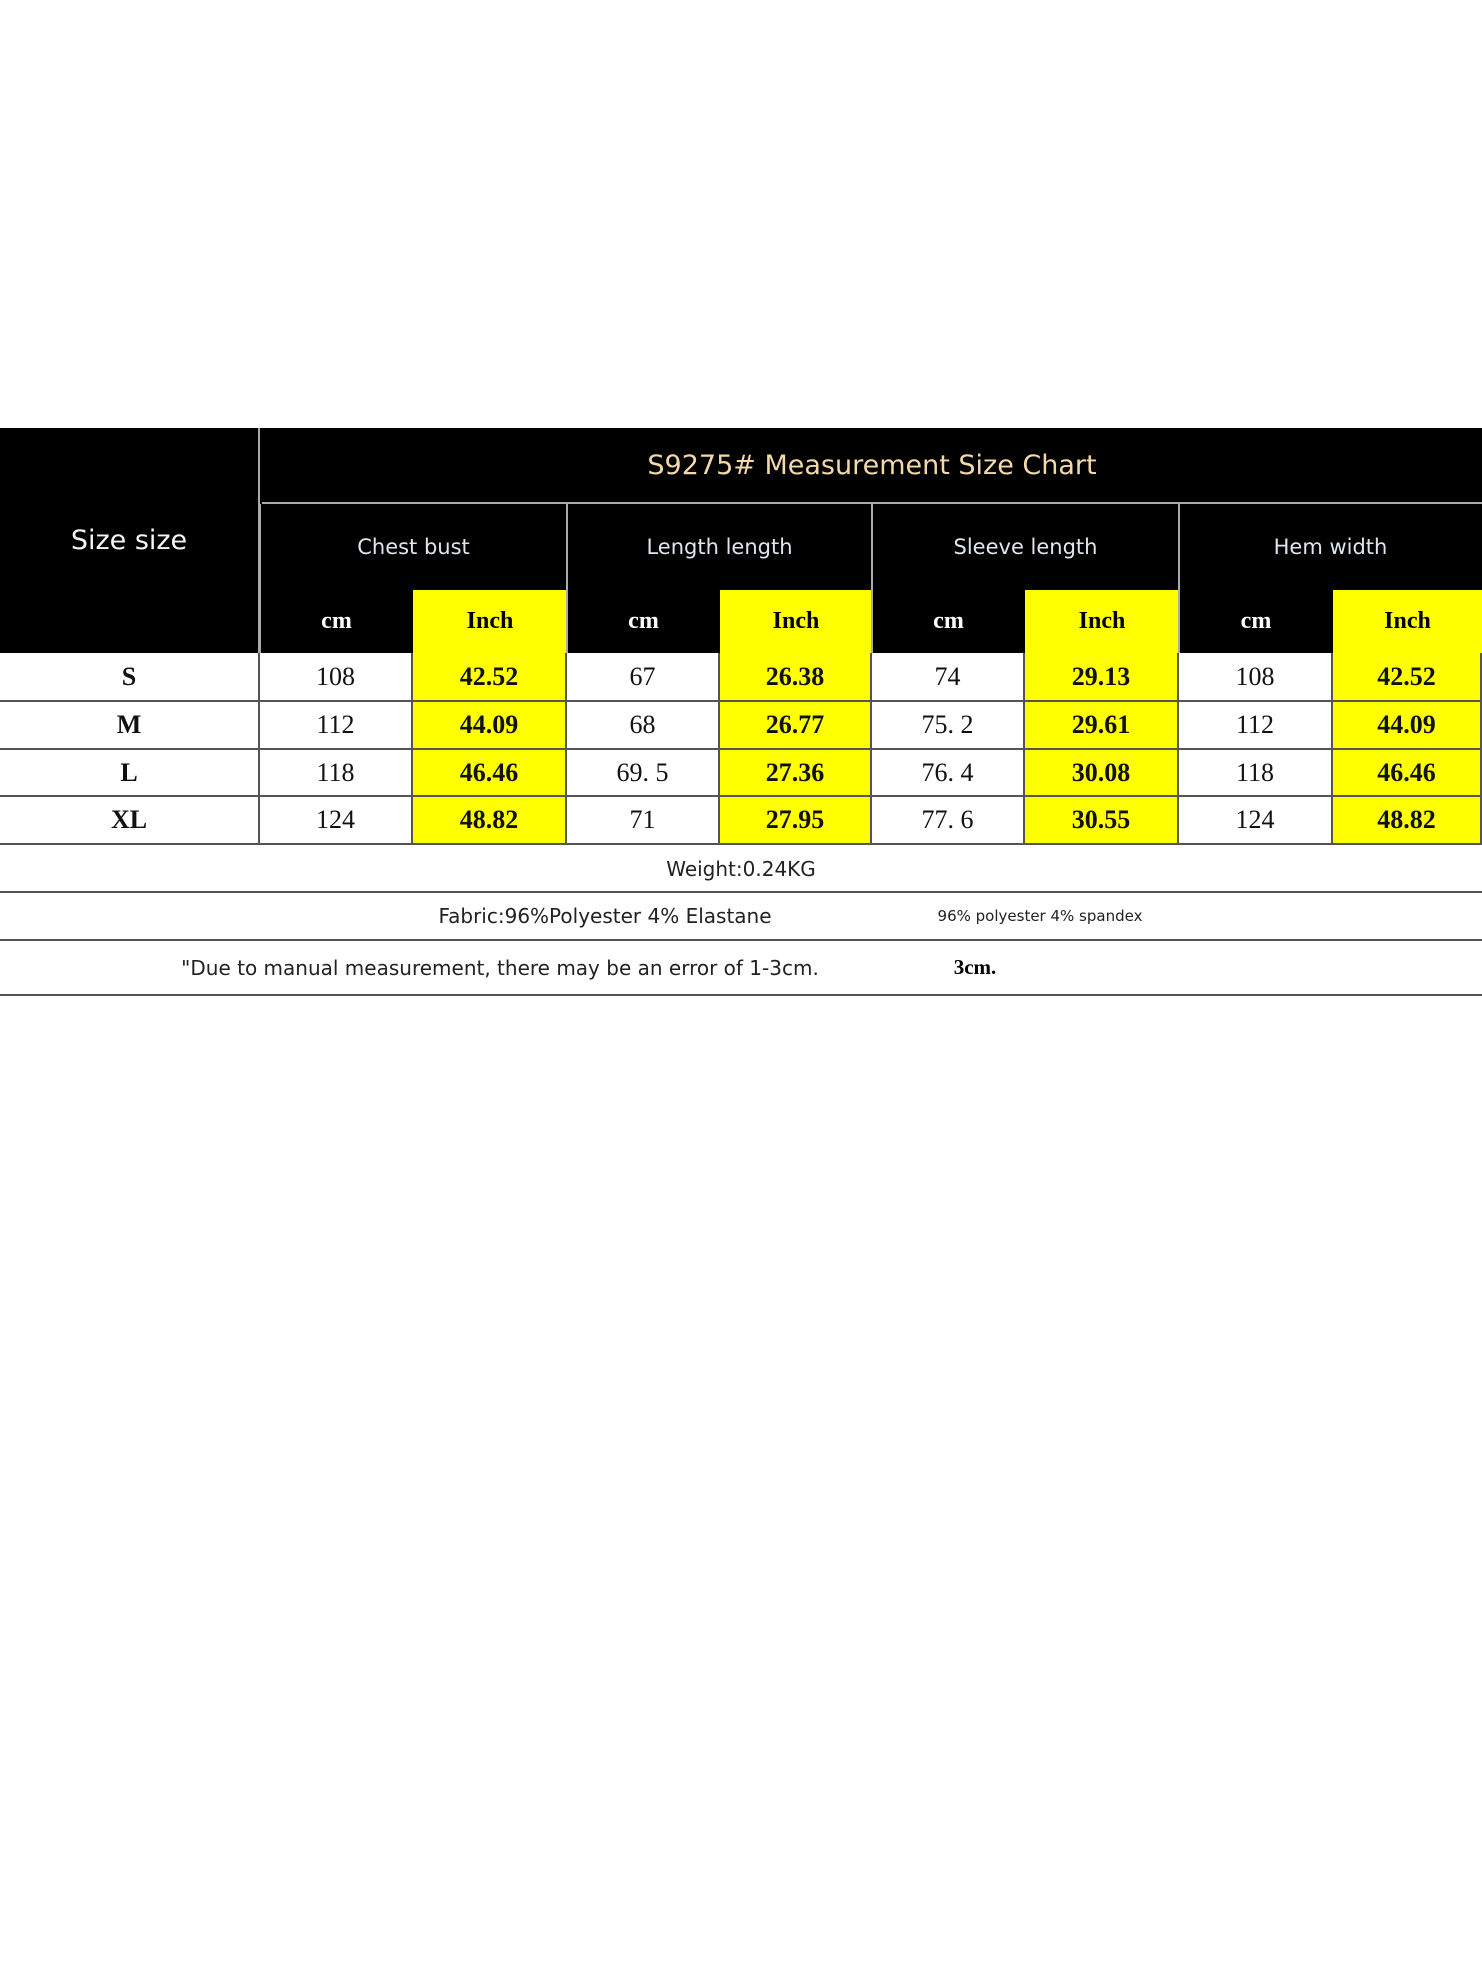 The height and width of the screenshot is (1966, 1482). What do you see at coordinates (948, 677) in the screenshot?
I see `cm-value: 74` at bounding box center [948, 677].